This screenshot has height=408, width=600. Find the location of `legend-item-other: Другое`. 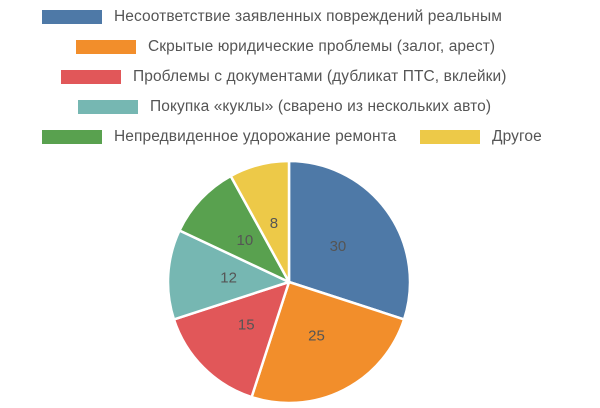

legend-item-other: Другое is located at coordinates (481, 137).